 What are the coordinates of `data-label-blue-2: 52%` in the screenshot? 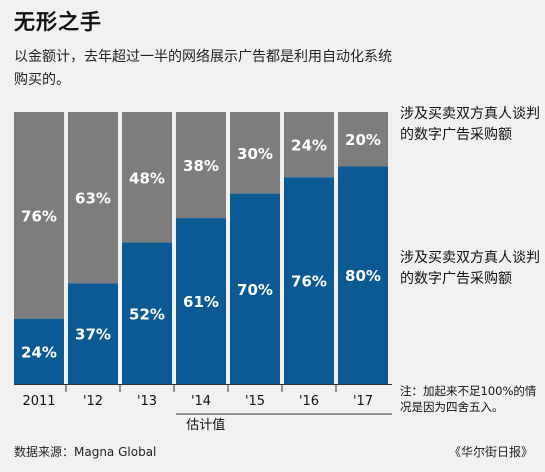 It's located at (147, 314).